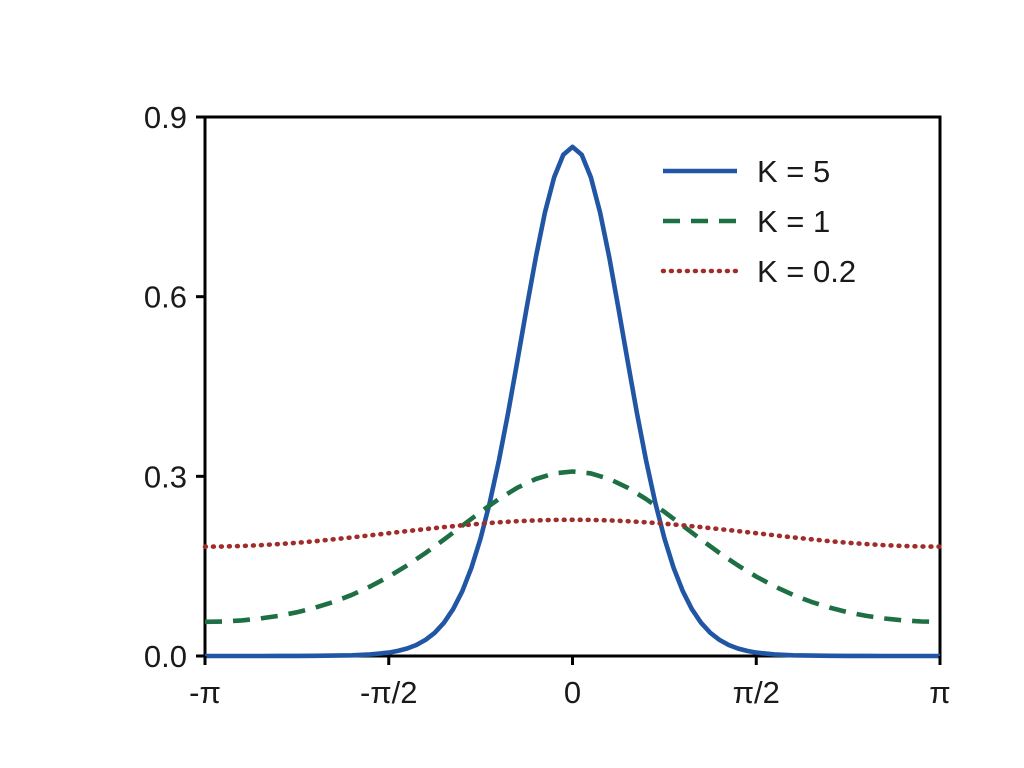 This screenshot has width=1024, height=768. Describe the element at coordinates (205, 692) in the screenshot. I see `x-tick-label: -π` at that location.